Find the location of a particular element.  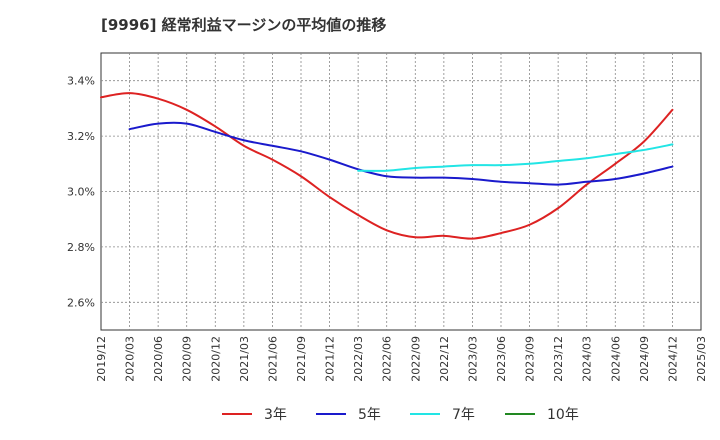

x-tick-label: 2023/06 is located at coordinates (501, 359).